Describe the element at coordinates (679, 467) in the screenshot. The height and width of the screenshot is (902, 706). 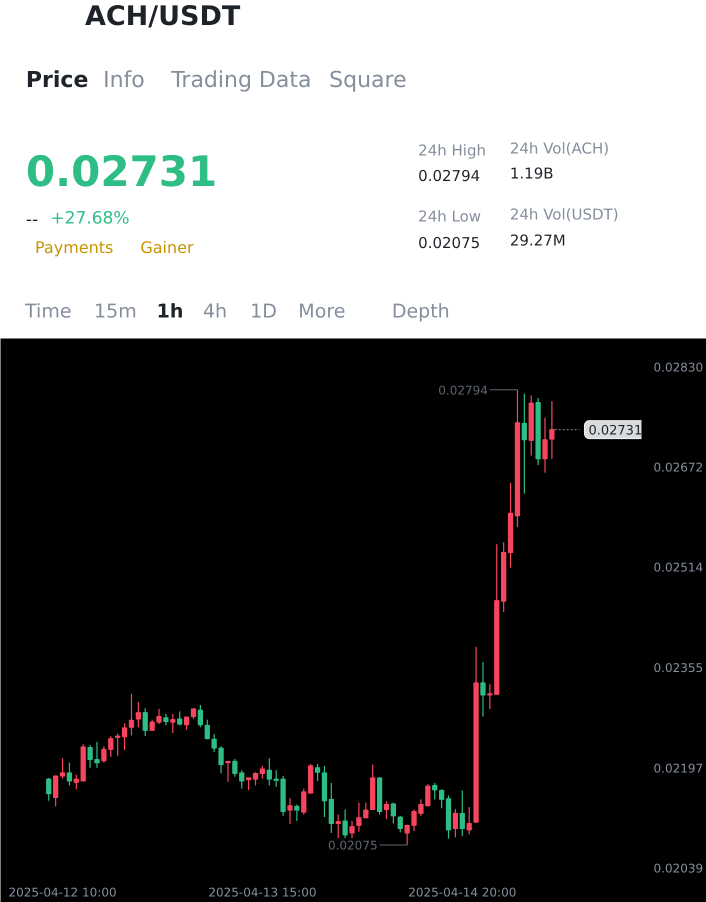
I see `y-tick-label: 0.02672` at that location.